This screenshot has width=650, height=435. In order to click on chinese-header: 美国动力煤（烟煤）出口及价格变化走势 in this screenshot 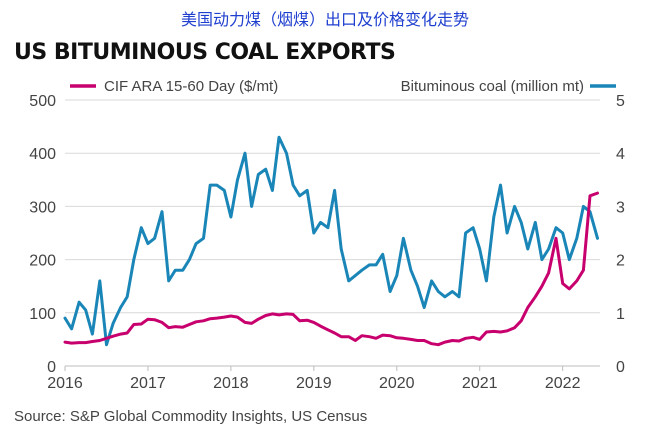, I will do `click(324, 19)`.